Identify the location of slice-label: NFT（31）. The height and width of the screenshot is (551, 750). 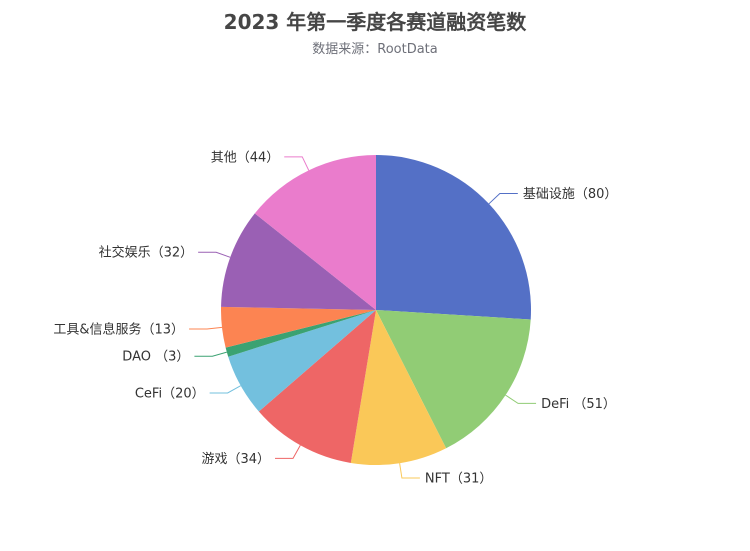
(458, 479).